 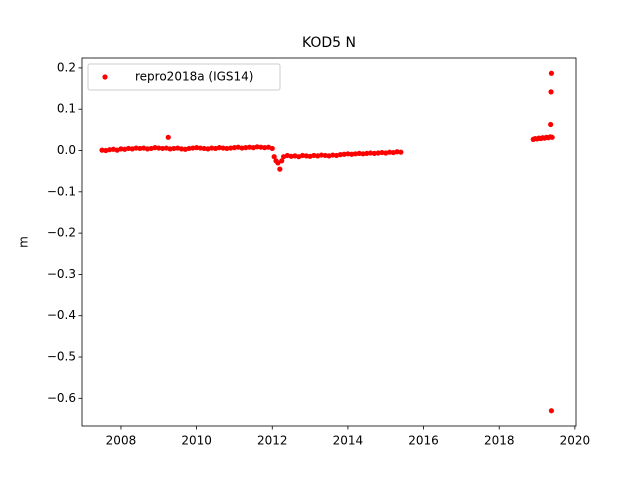 I want to click on legend: repro2018a (IGS14), so click(x=184, y=77).